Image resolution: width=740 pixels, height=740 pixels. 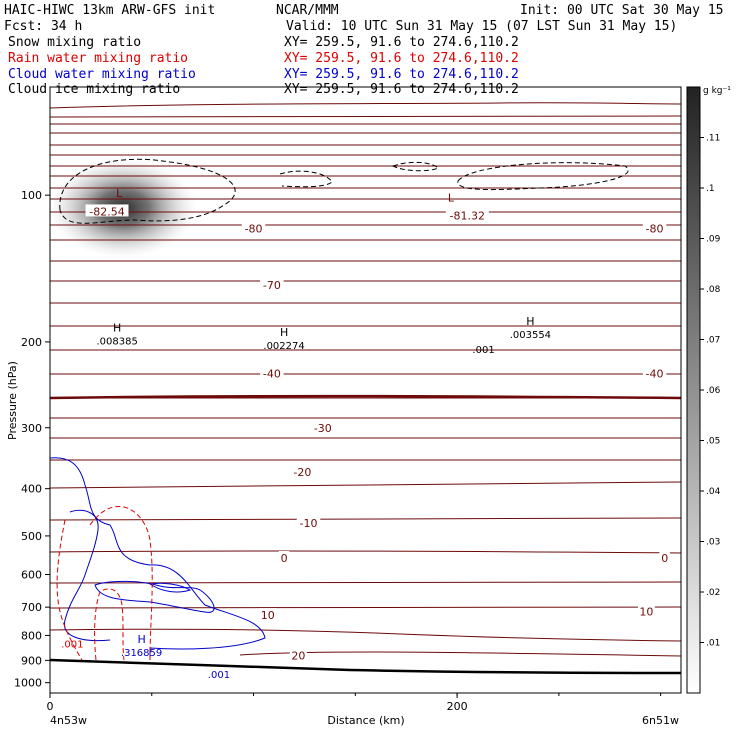 I want to click on y-tick-label: 100, so click(x=31, y=195).